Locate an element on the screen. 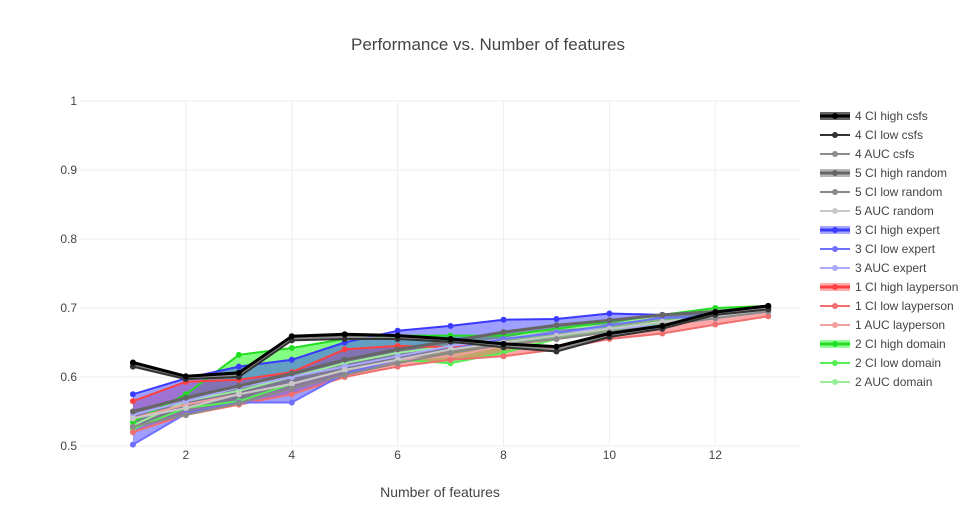 Image resolution: width=977 pixels, height=530 pixels. legend-label: 1 AUC layperson is located at coordinates (900, 325).